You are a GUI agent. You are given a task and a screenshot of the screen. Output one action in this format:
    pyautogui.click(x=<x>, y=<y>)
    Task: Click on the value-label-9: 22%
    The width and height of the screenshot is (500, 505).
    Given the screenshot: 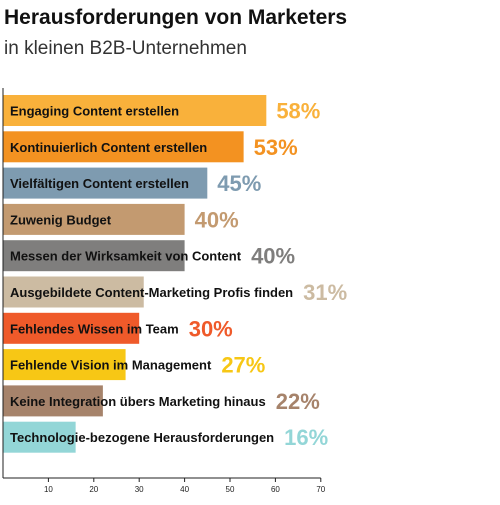 What is the action you would take?
    pyautogui.click(x=298, y=401)
    